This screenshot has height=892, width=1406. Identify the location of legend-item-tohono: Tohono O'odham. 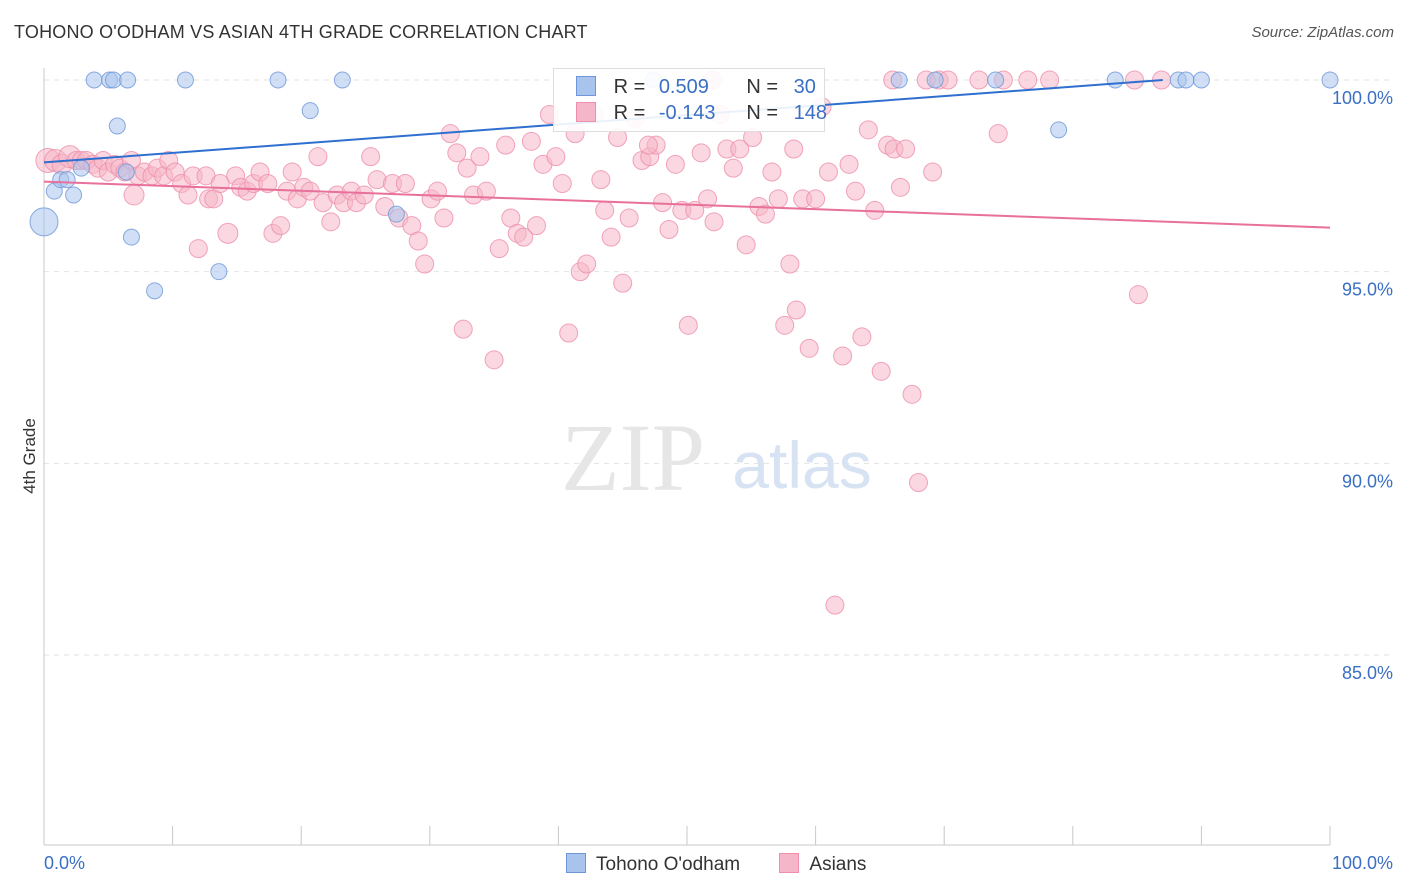
(653, 864).